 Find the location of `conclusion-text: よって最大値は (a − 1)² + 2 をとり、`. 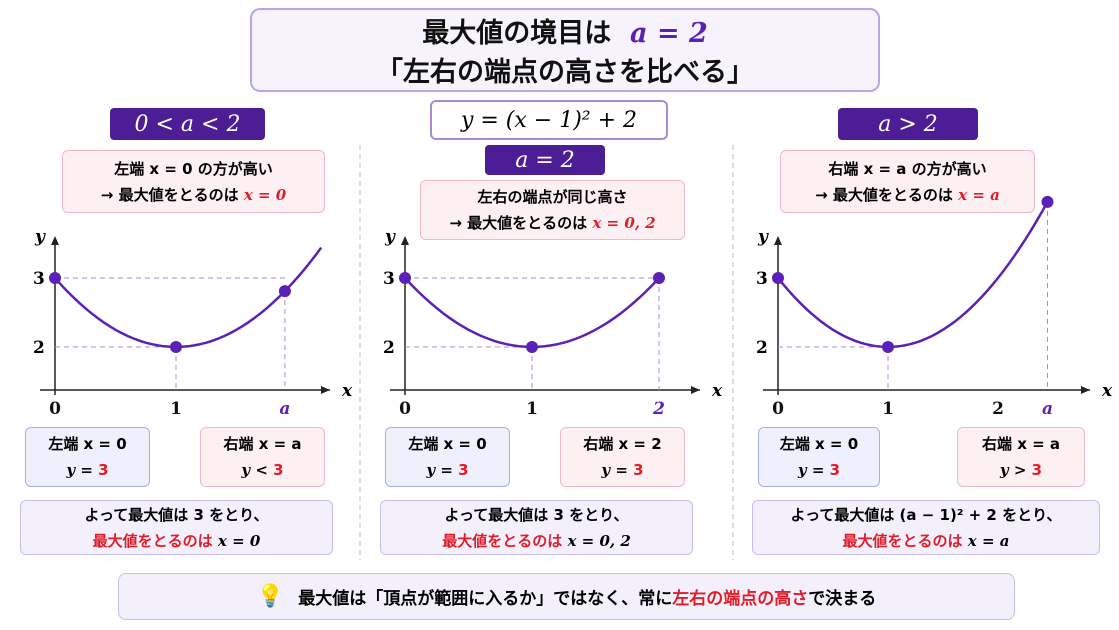

conclusion-text: よって最大値は (a − 1)² + 2 をとり、 is located at coordinates (926, 514).